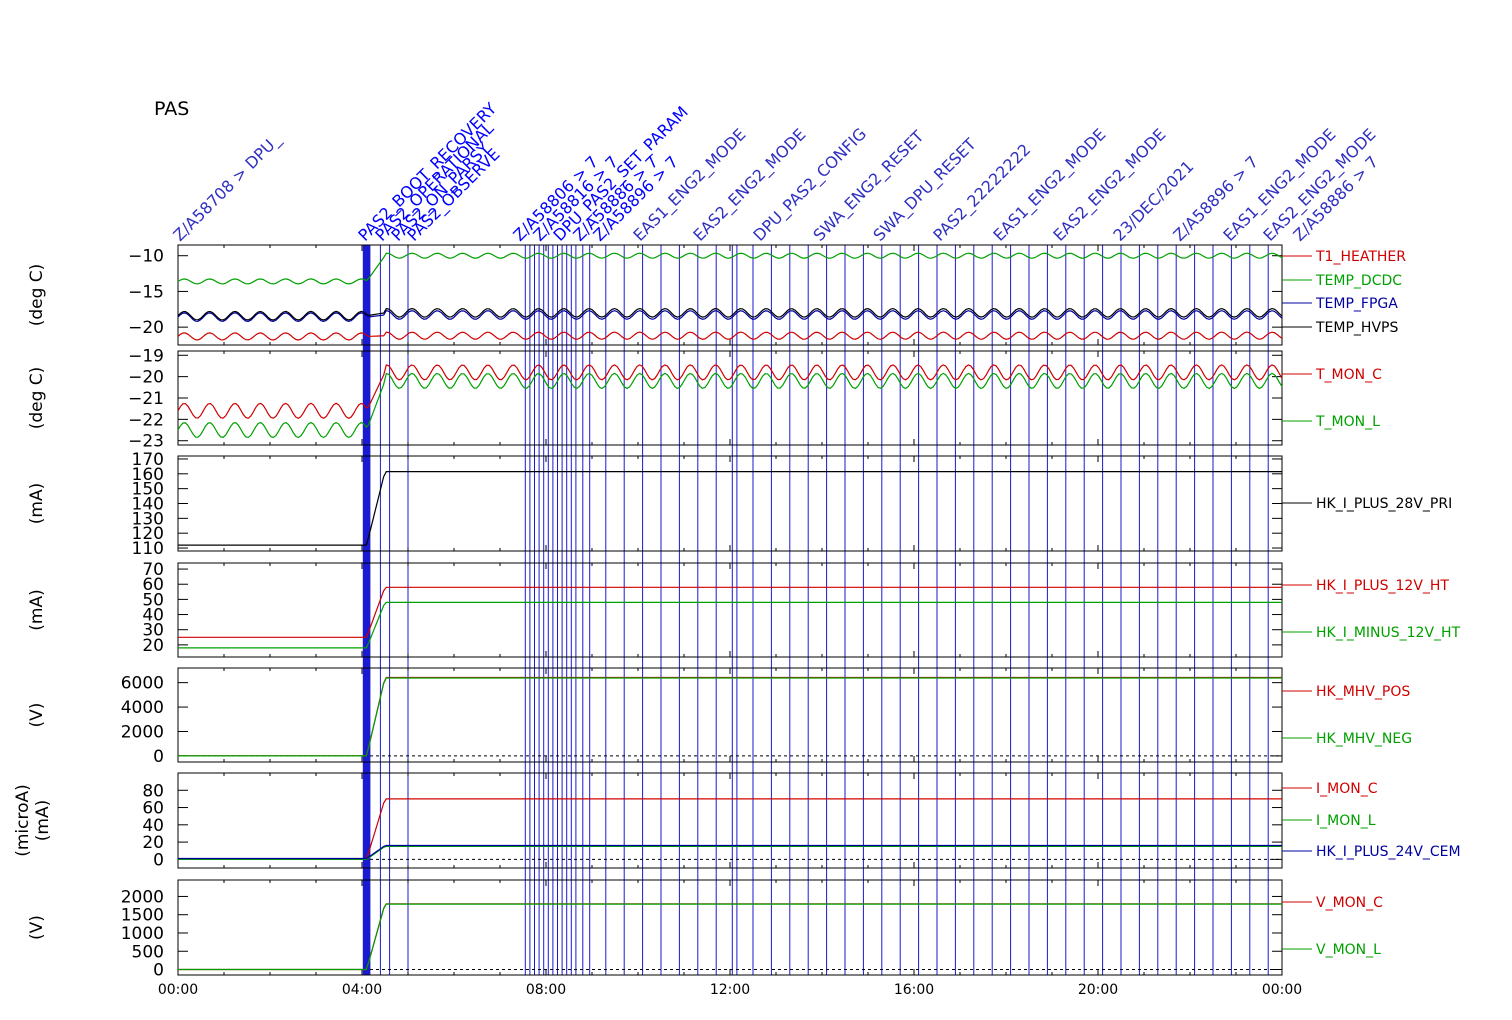 Image resolution: width=1512 pixels, height=1020 pixels. What do you see at coordinates (153, 600) in the screenshot?
I see `y-tick-label: 50` at bounding box center [153, 600].